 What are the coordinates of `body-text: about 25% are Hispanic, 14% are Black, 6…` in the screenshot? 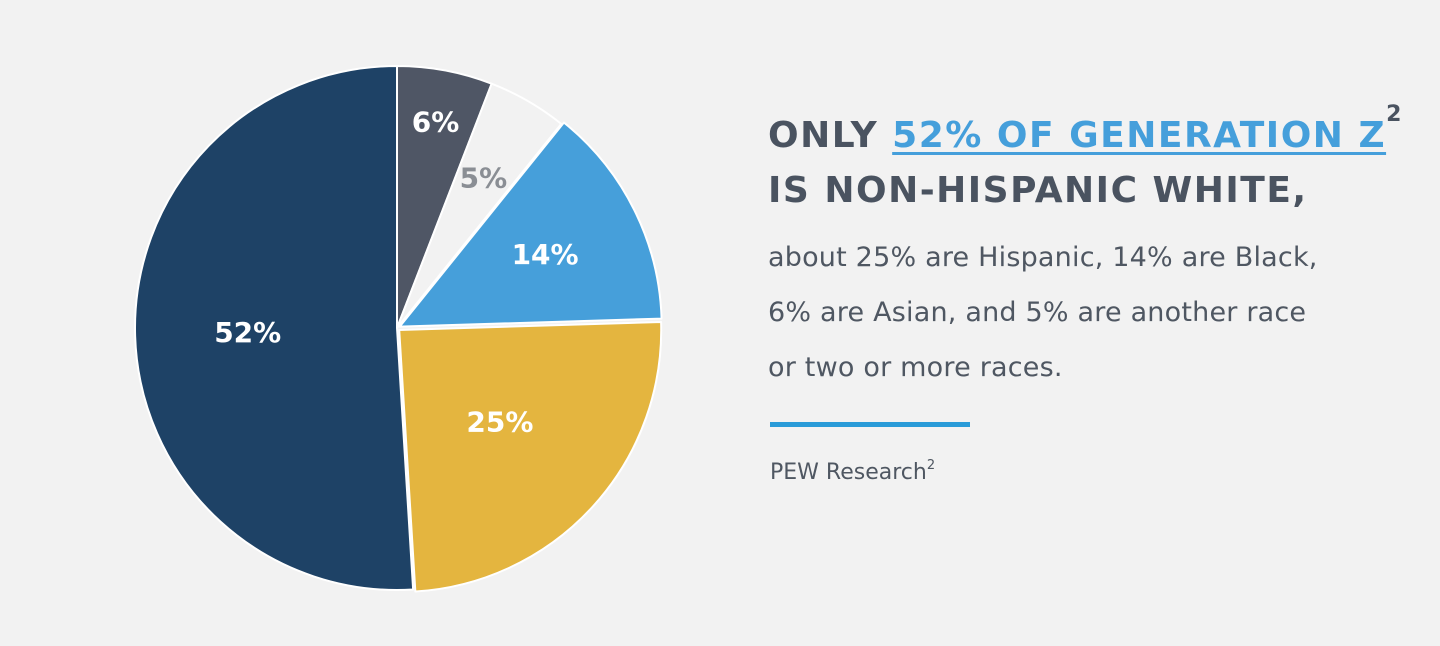 It's located at (1043, 312).